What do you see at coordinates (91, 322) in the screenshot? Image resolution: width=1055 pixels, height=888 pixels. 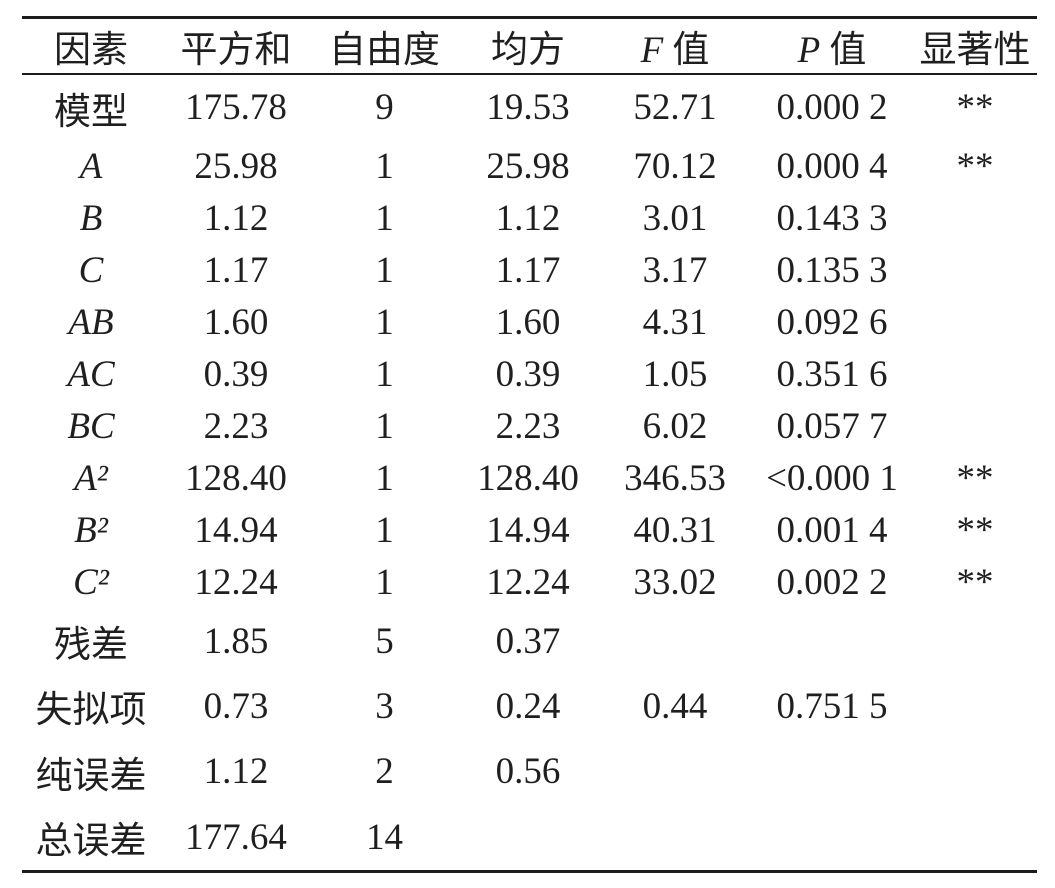 I see `factor-cell: AB` at bounding box center [91, 322].